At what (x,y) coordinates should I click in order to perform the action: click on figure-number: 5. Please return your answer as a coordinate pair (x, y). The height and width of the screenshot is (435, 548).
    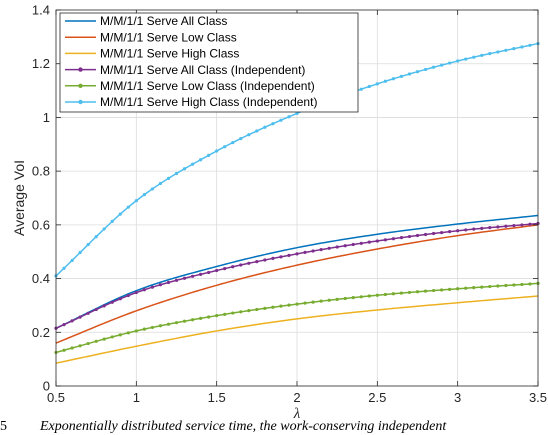
    Looking at the image, I should click on (3, 426).